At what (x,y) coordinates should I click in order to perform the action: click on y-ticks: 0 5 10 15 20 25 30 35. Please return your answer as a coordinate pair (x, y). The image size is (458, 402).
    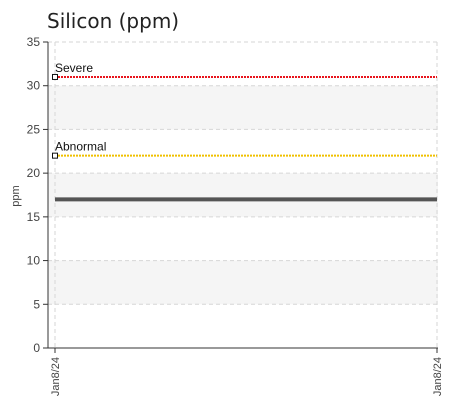
    Looking at the image, I should click on (37, 195).